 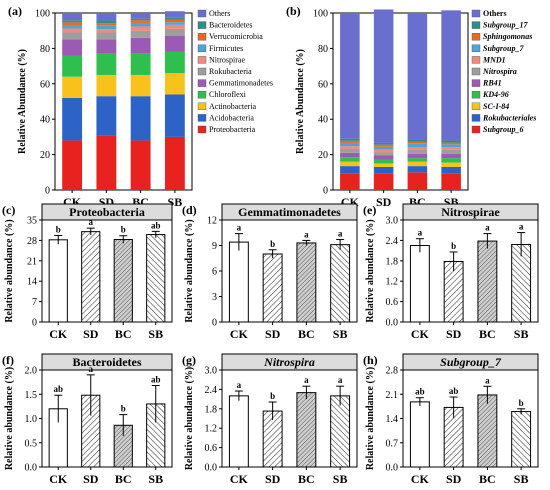 I want to click on y-axis-label: Relative Abundance (%), so click(x=300, y=101).